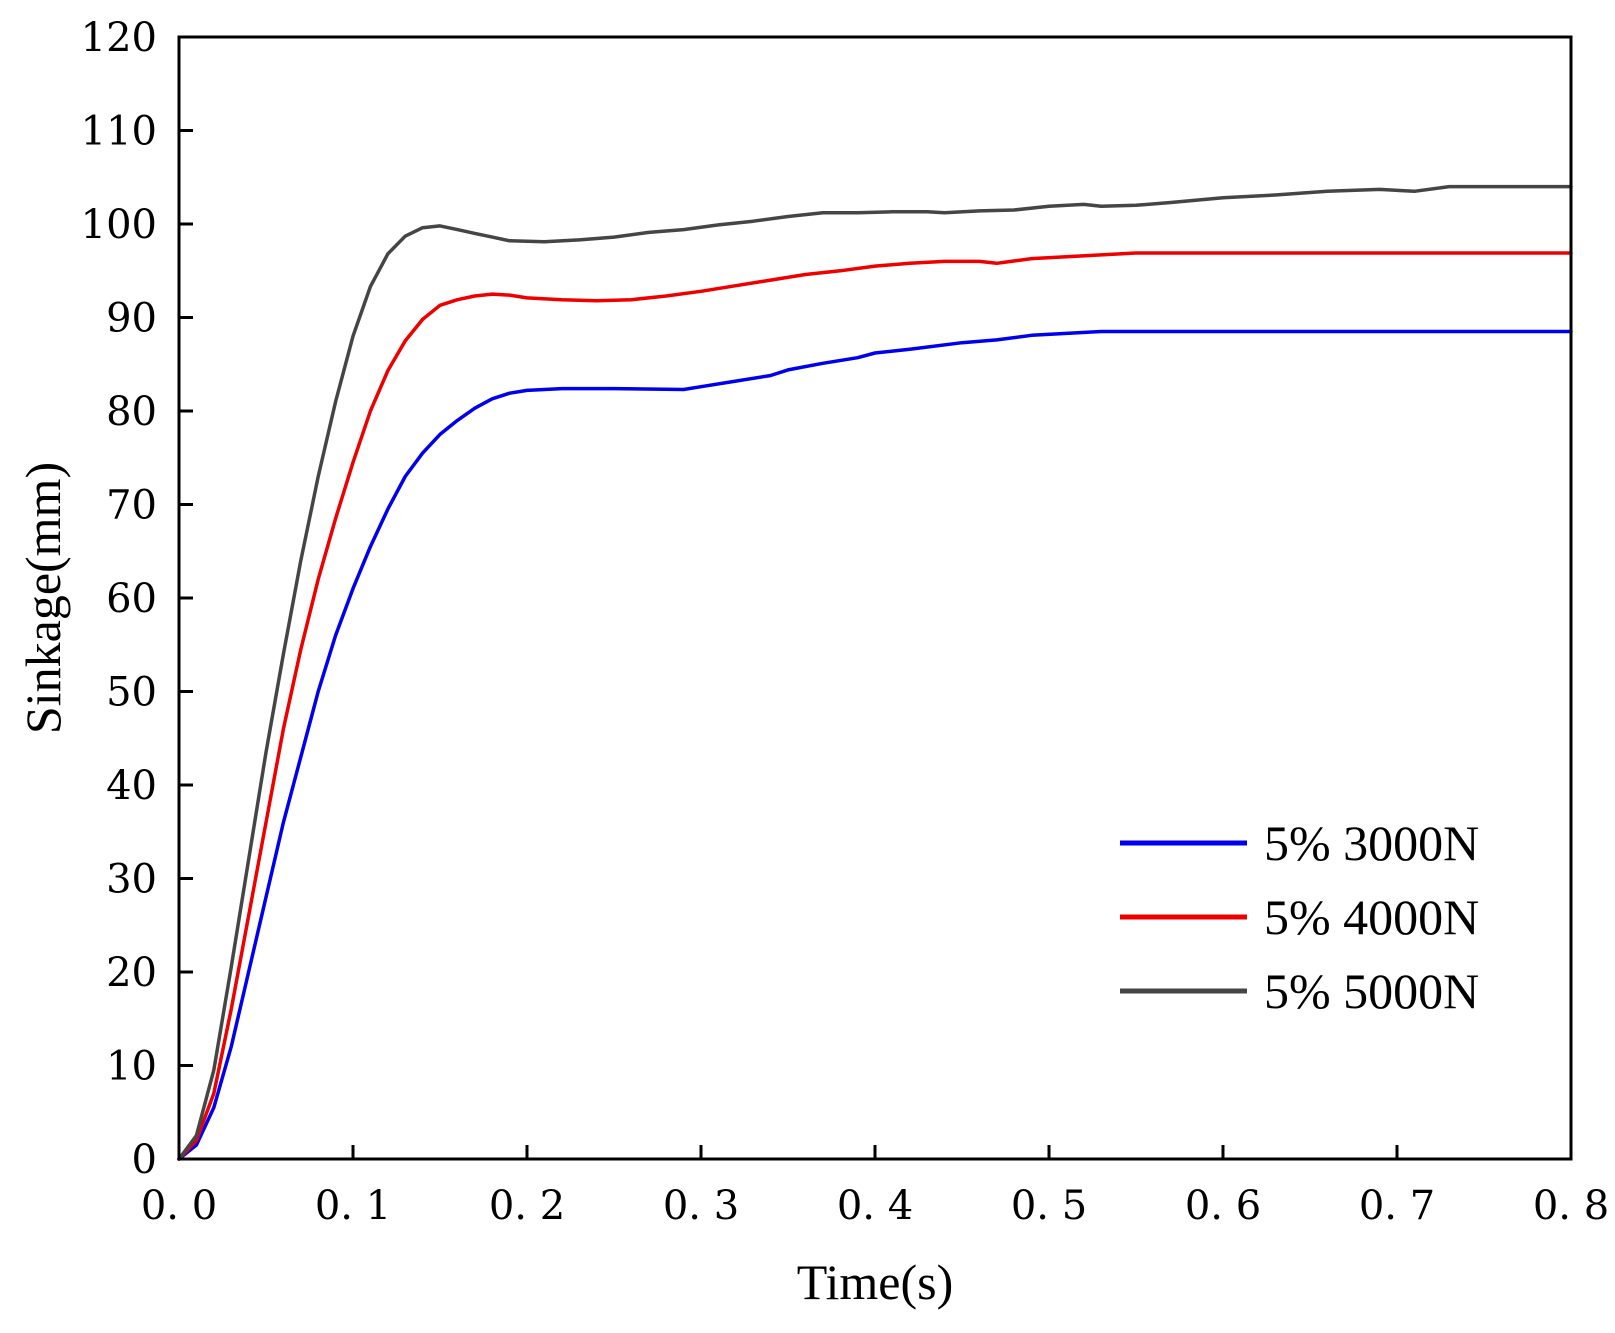  What do you see at coordinates (1371, 843) in the screenshot?
I see `legend-label-1: 5% 3000N` at bounding box center [1371, 843].